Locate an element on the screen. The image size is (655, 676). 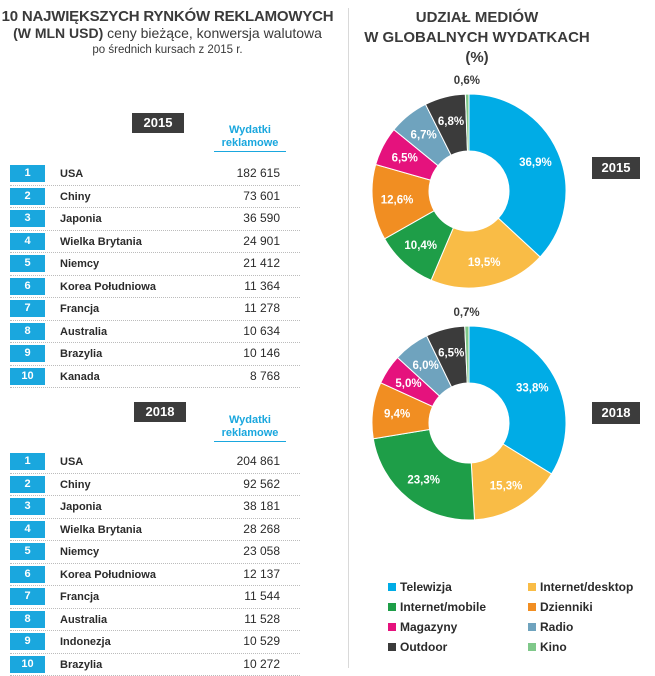
ad-spend-value: 36 590 is located at coordinates (261, 218).